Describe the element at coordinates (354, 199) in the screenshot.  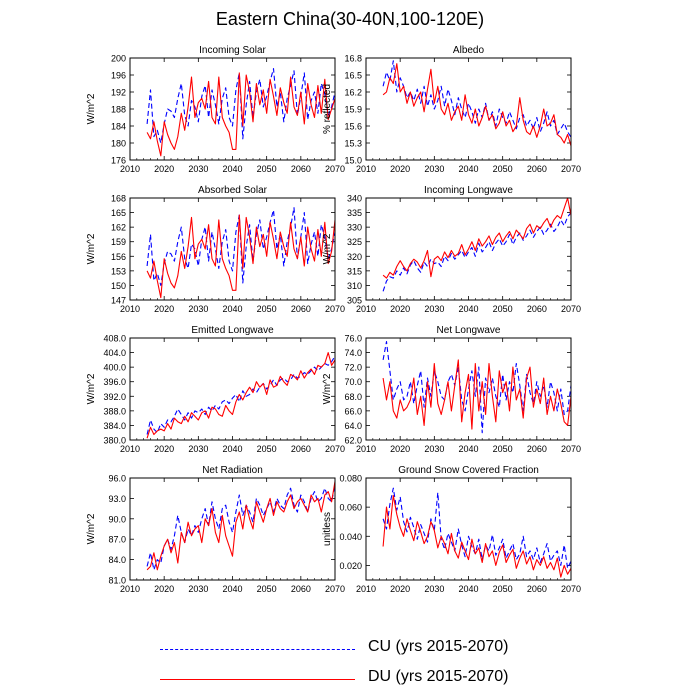
I see `y-tick-label: 340` at that location.